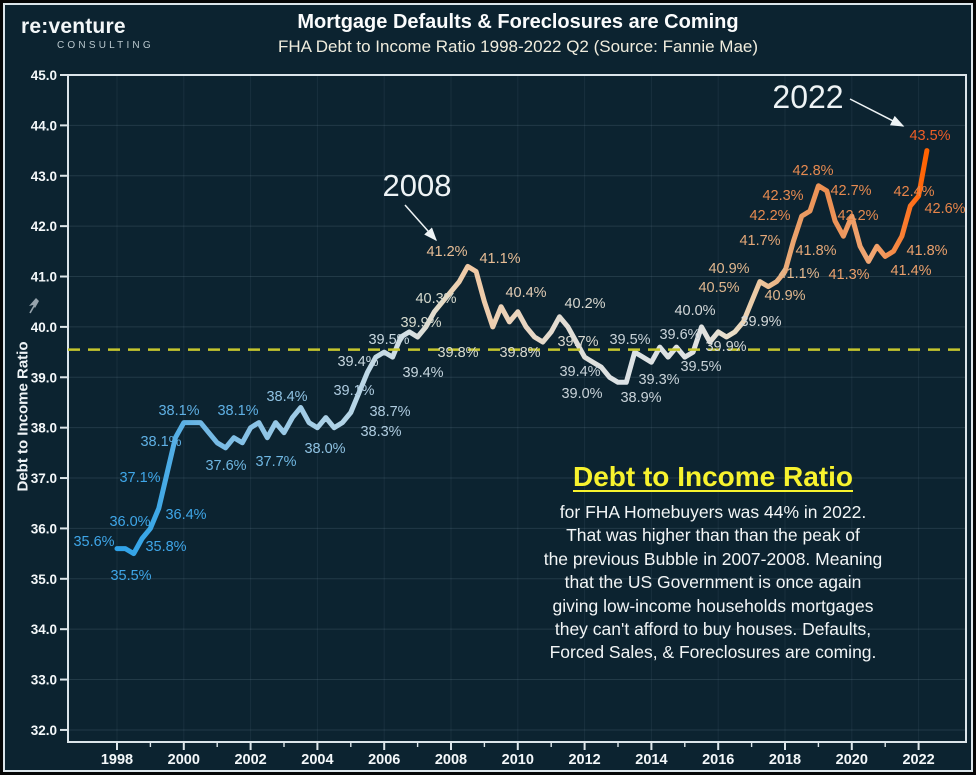 Image resolution: width=976 pixels, height=775 pixels. Describe the element at coordinates (275, 462) in the screenshot. I see `point-label: 37.7%` at that location.